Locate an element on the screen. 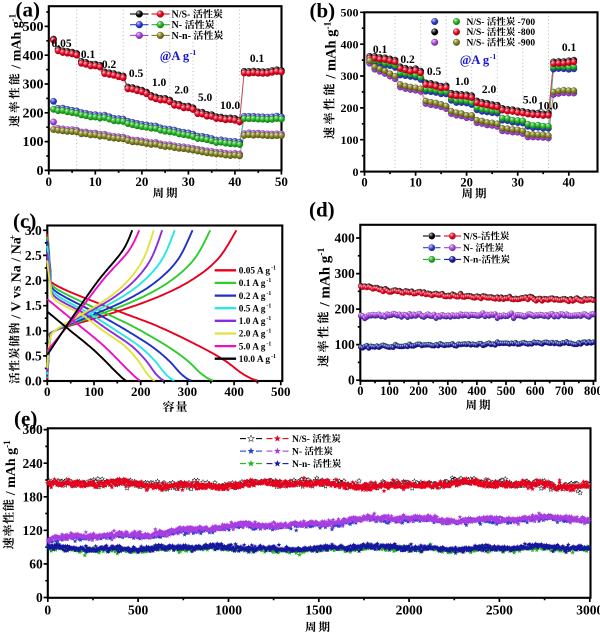  svg-text: / V vs Na / Na is located at coordinates (17, 279).